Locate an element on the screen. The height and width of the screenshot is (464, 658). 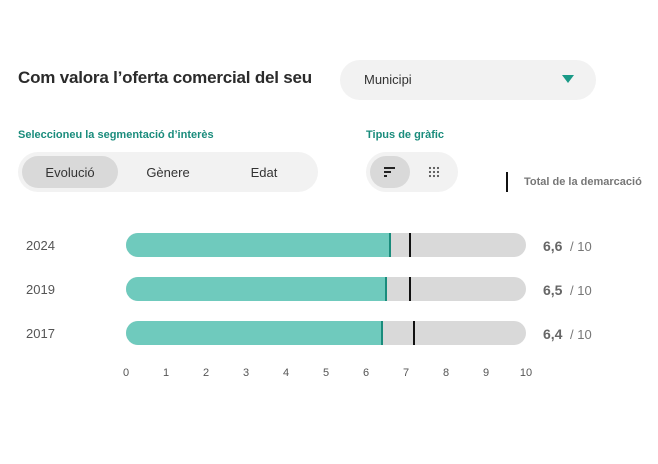
x-tick-label: 6 is located at coordinates (366, 373).